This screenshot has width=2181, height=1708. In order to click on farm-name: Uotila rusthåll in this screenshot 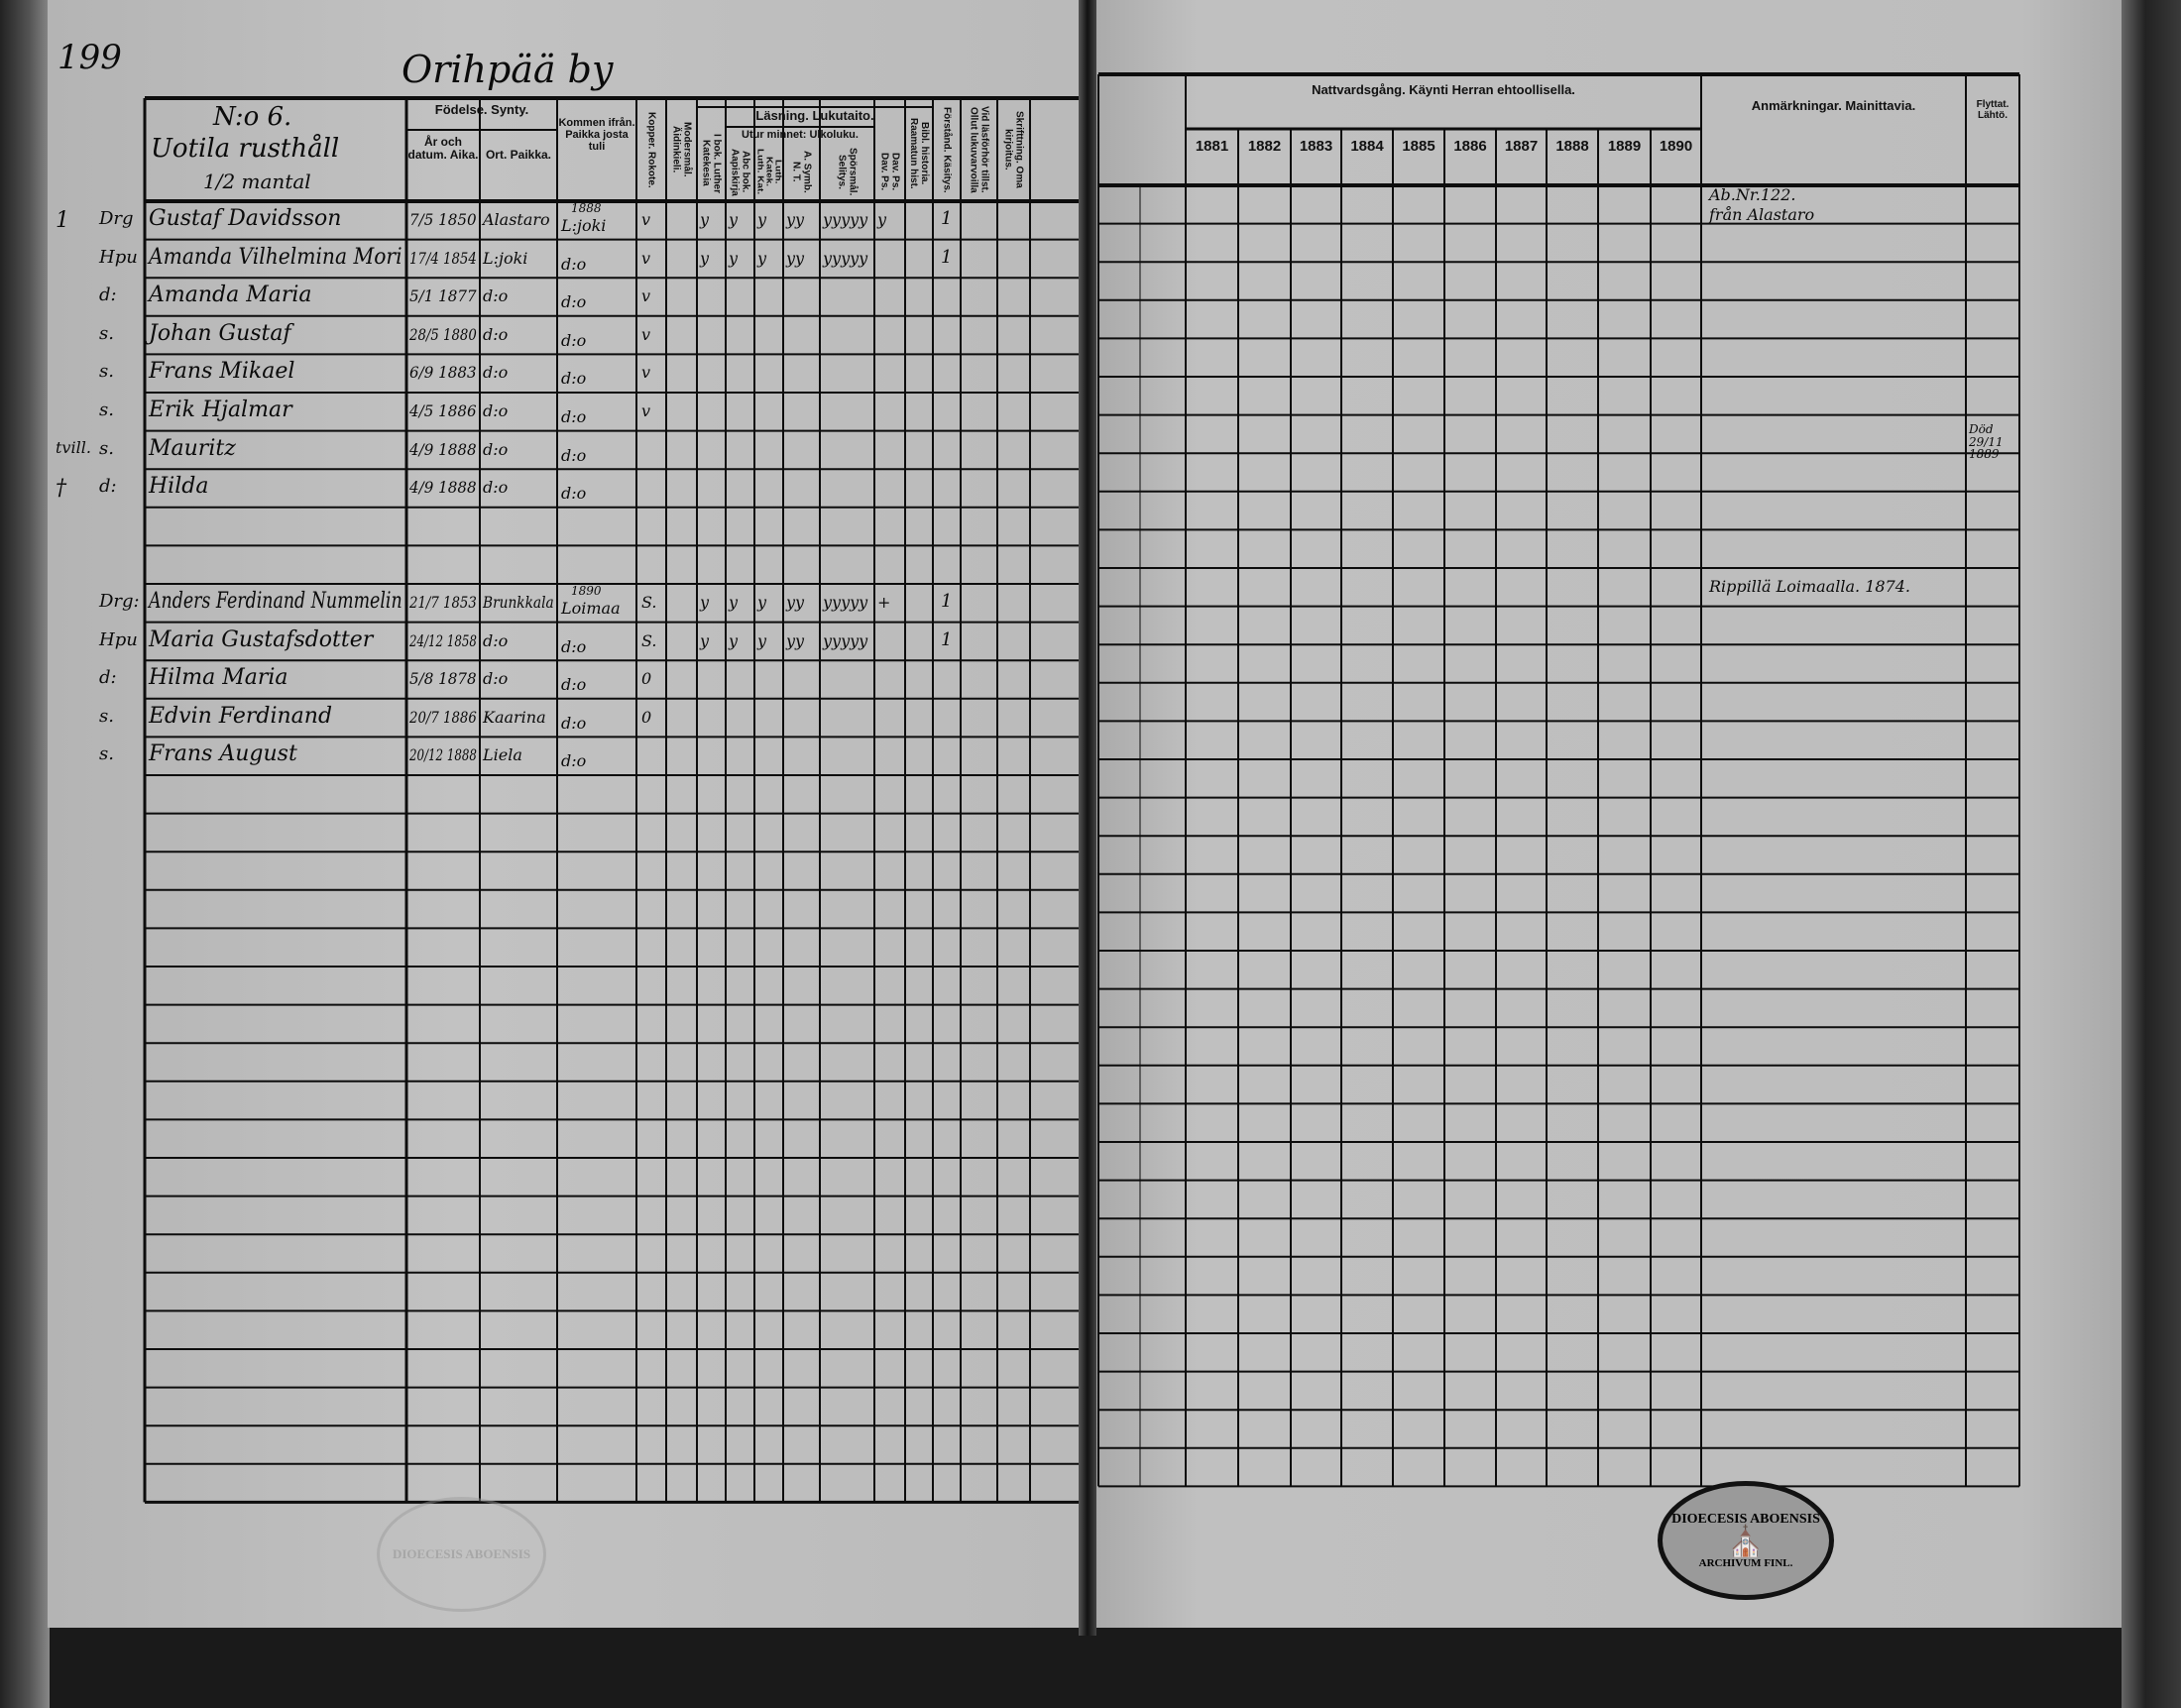, I will do `click(245, 149)`.